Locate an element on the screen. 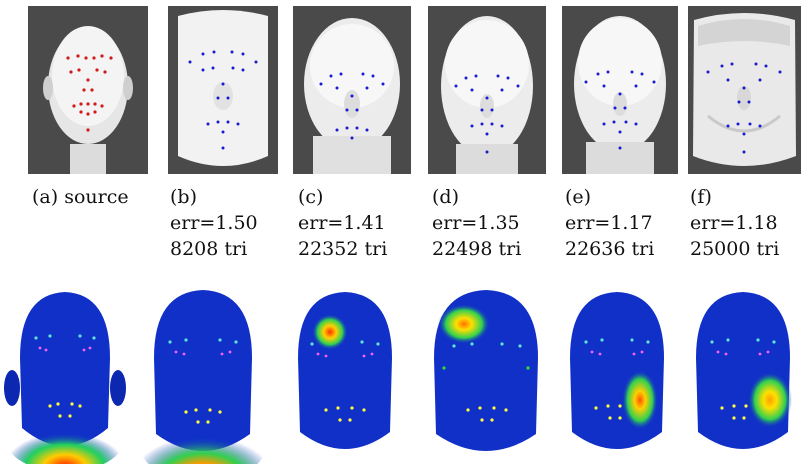  caption-f: (f) err=1.18 25000 tri is located at coordinates (734, 223).